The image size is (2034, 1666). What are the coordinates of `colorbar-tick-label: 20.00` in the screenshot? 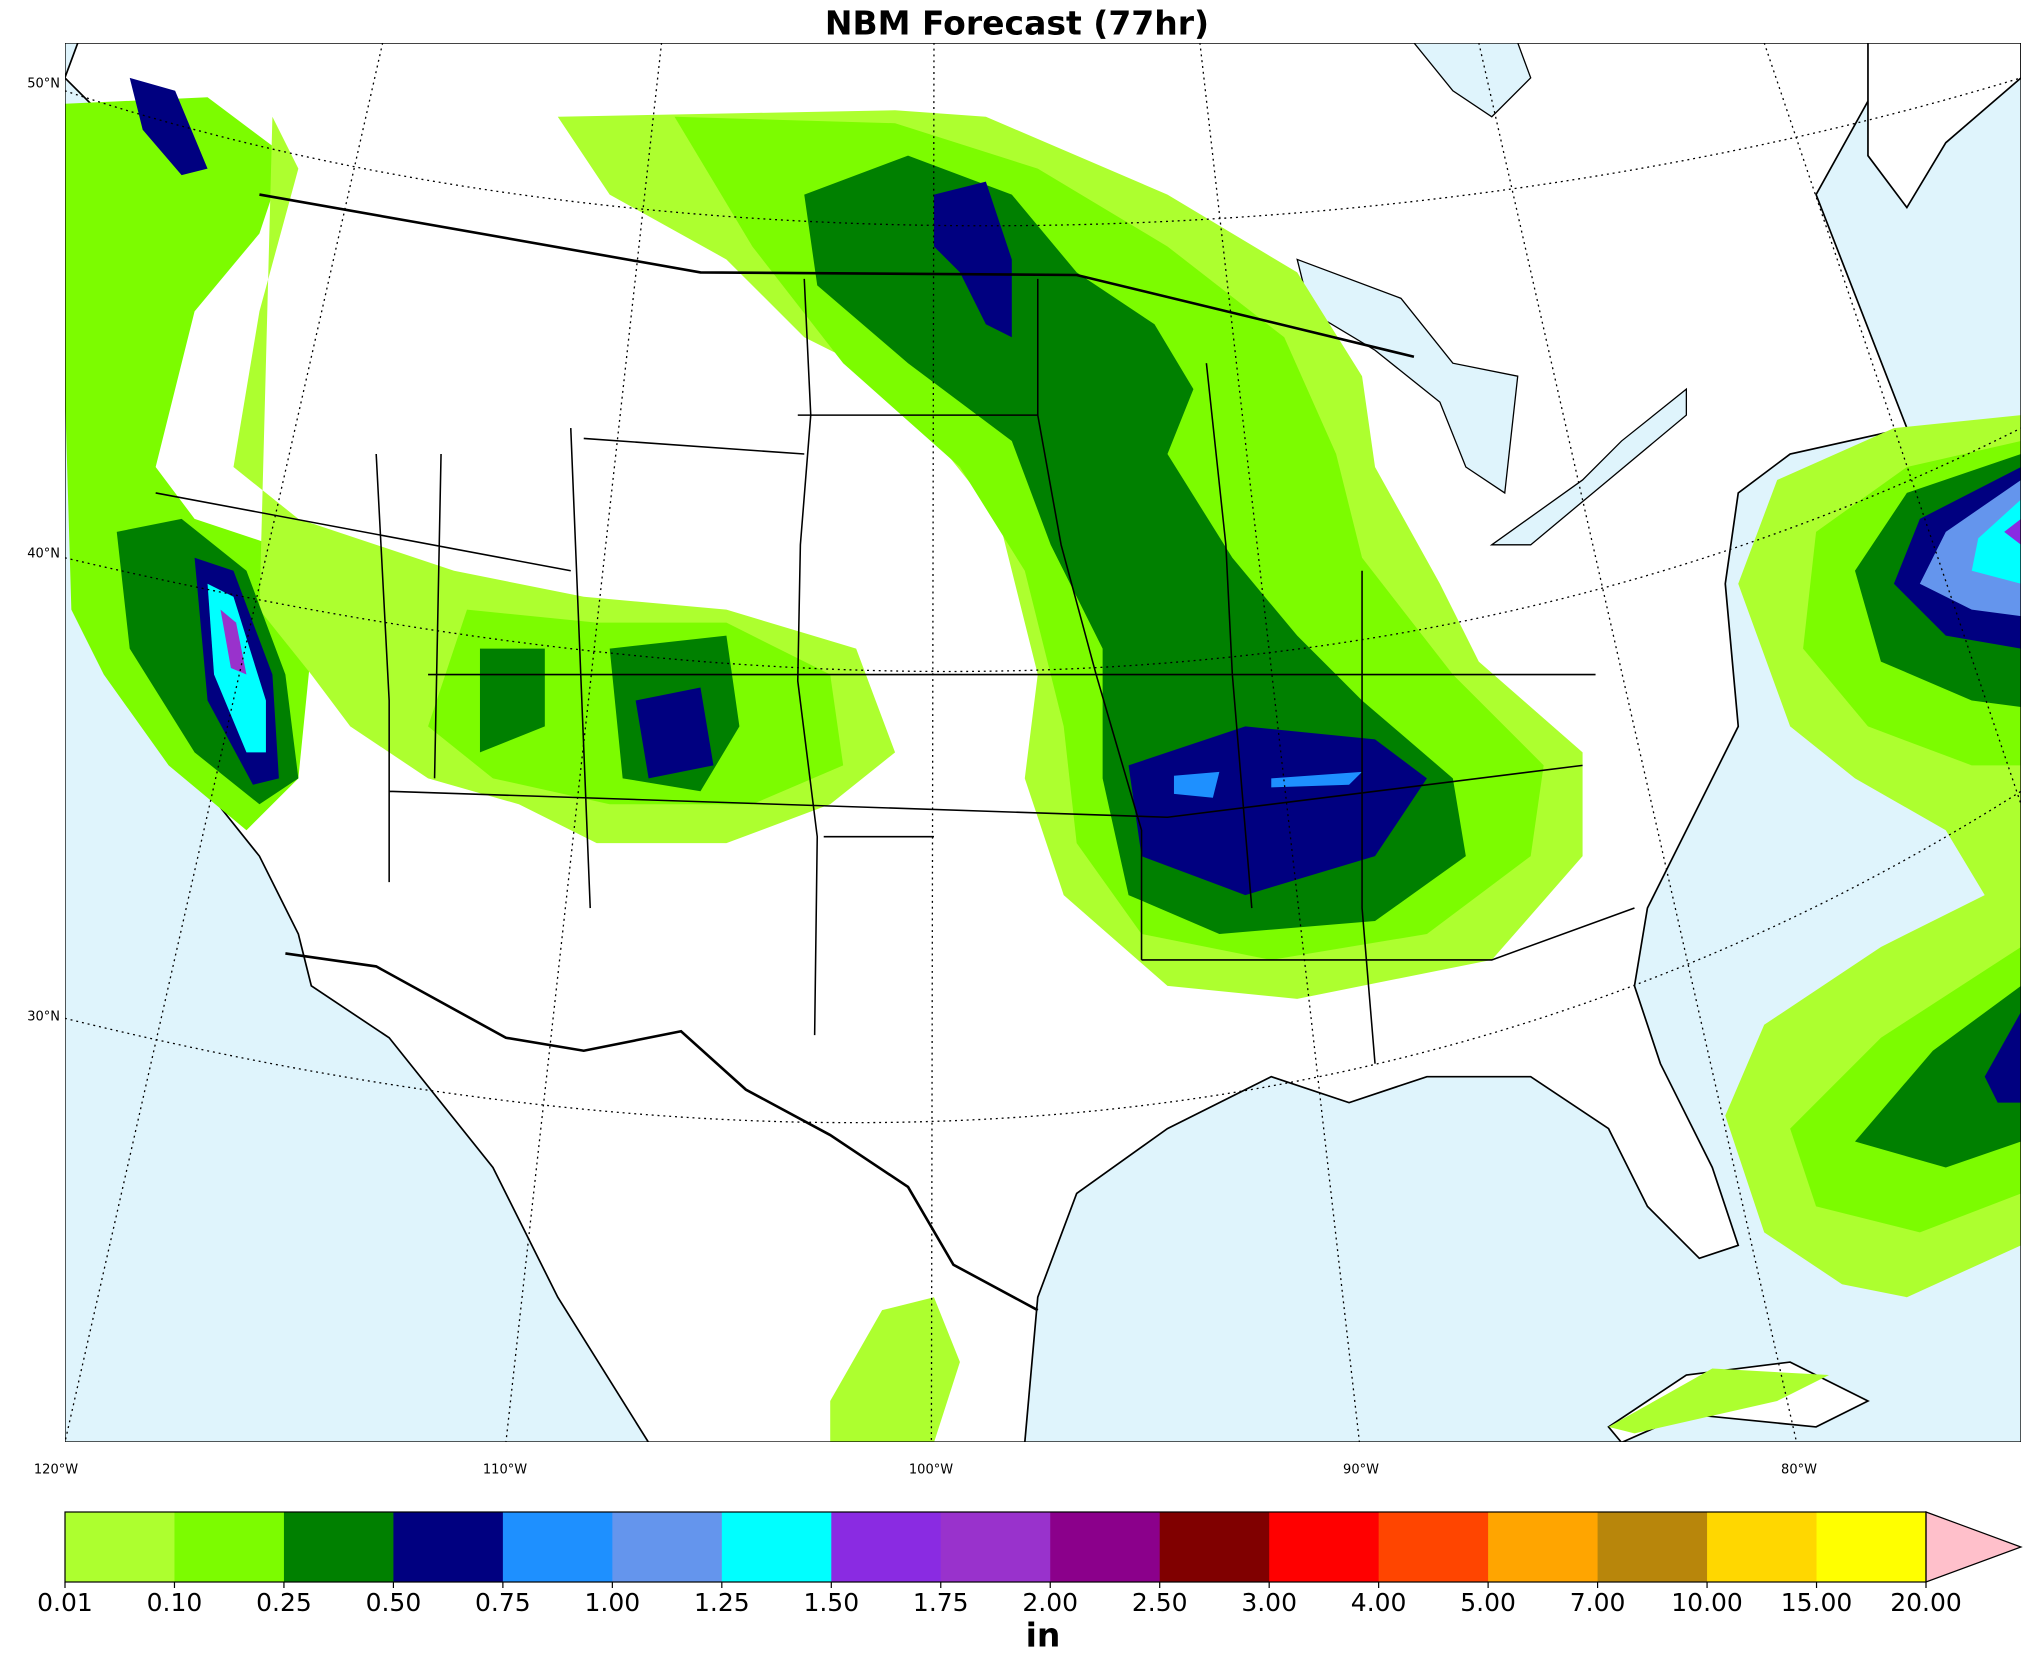 It's located at (1926, 1602).